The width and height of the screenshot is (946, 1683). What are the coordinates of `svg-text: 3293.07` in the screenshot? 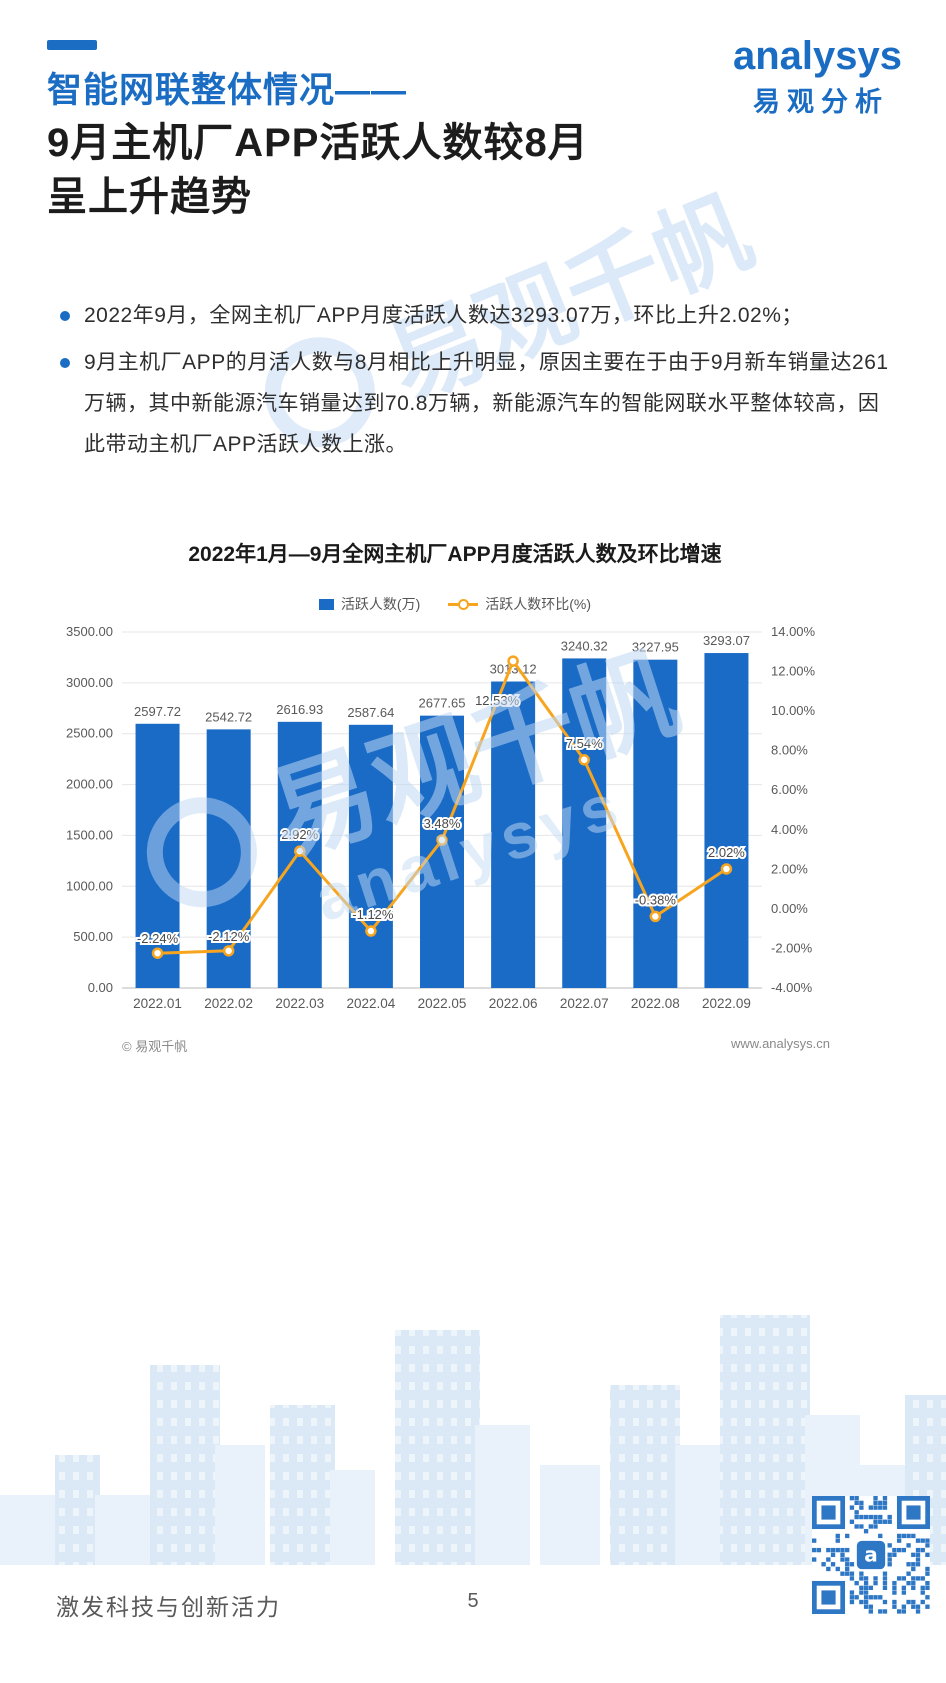 It's located at (726, 640).